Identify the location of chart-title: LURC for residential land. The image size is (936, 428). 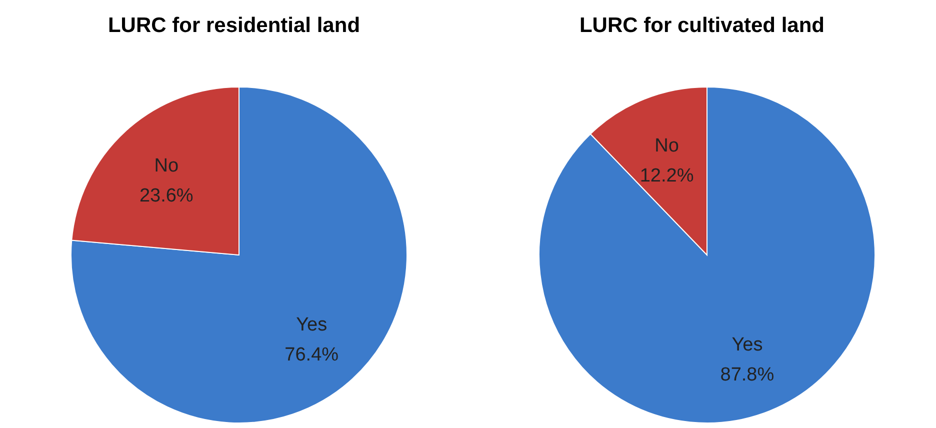
(234, 26).